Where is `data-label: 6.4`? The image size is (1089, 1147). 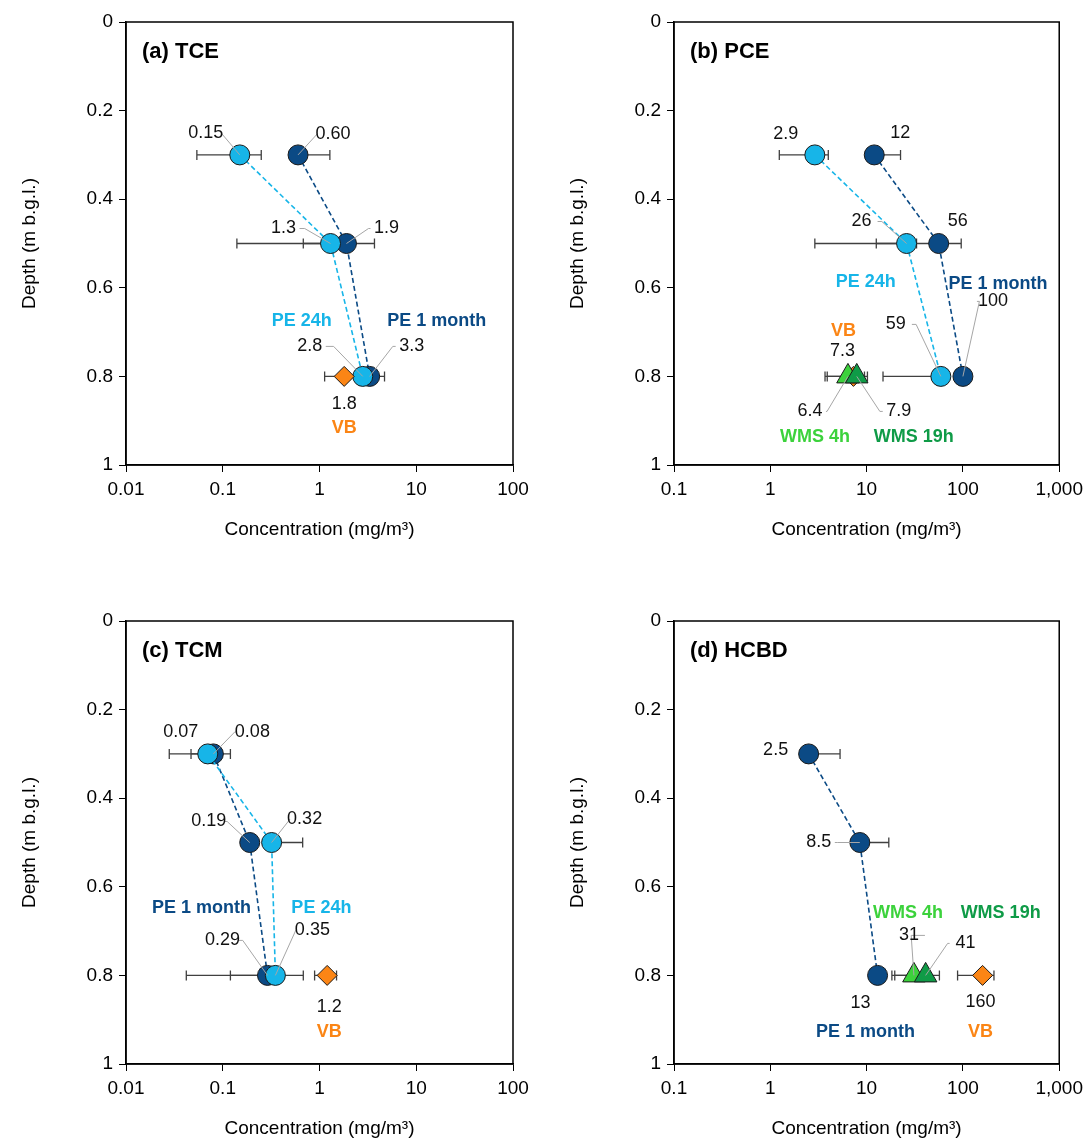 data-label: 6.4 is located at coordinates (810, 410).